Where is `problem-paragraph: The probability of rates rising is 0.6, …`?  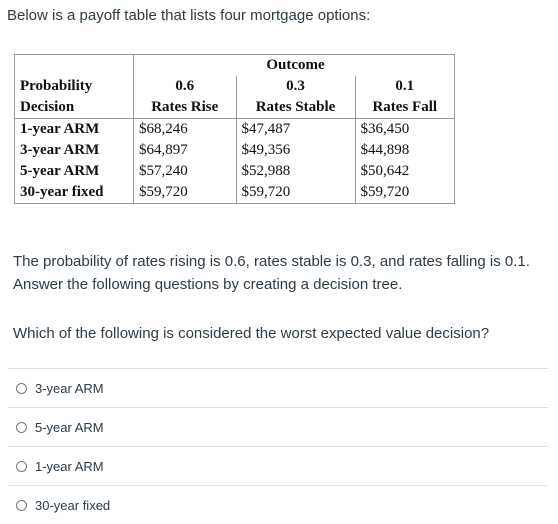 problem-paragraph: The probability of rates rising is 0.6, … is located at coordinates (271, 273).